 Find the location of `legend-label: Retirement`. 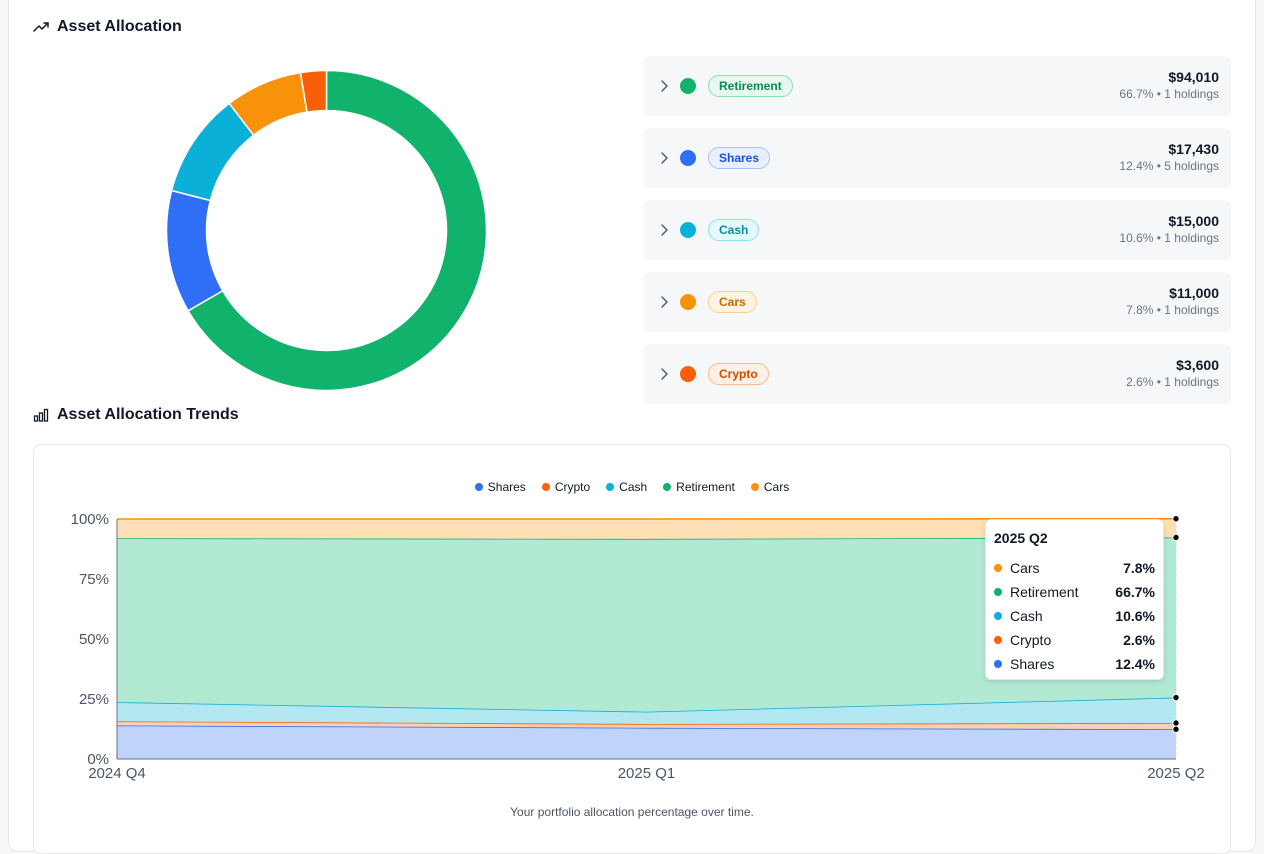

legend-label: Retirement is located at coordinates (705, 487).